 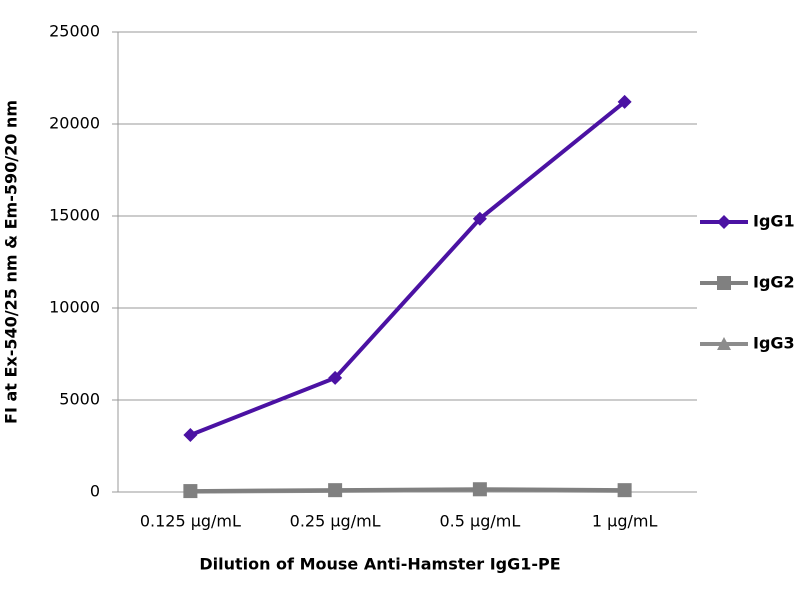 What do you see at coordinates (74, 307) in the screenshot?
I see `y-tick-label: 10000` at bounding box center [74, 307].